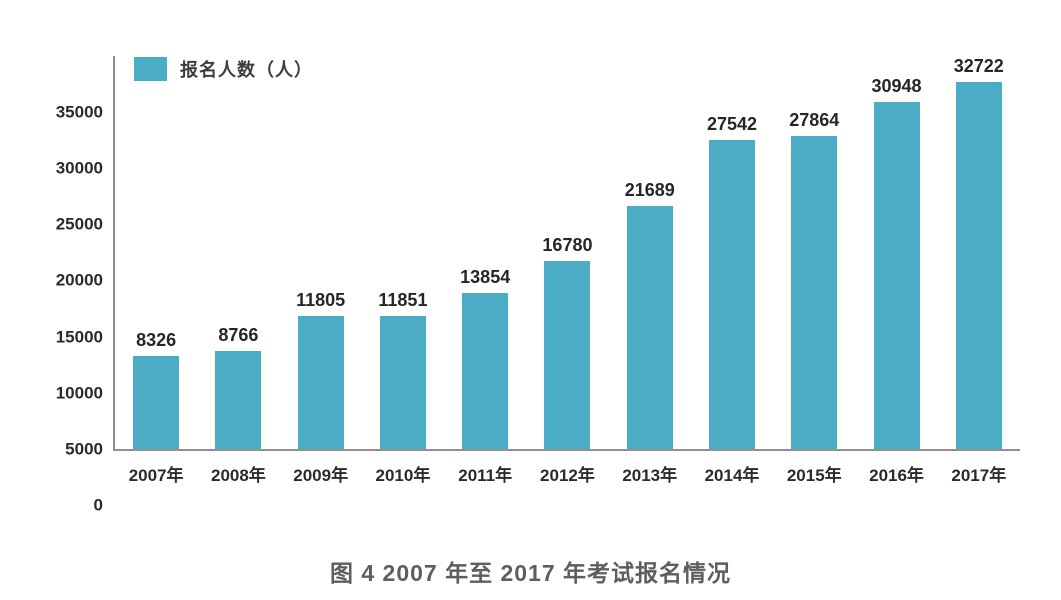  What do you see at coordinates (321, 300) in the screenshot?
I see `bar-value-label: 11805` at bounding box center [321, 300].